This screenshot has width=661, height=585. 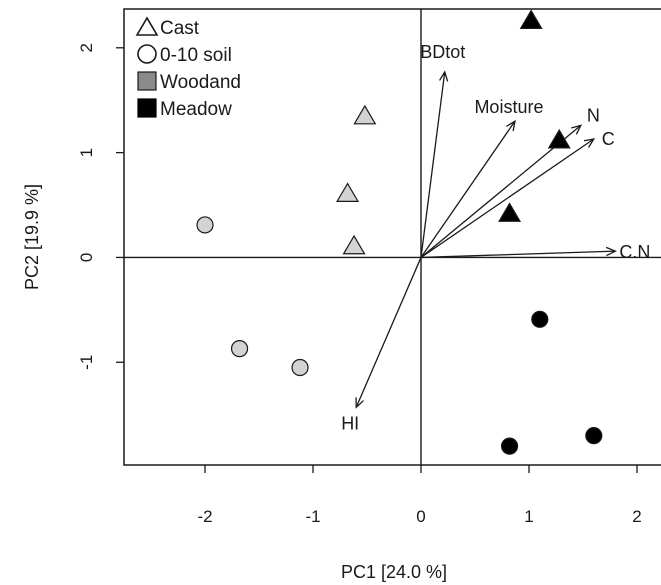 What do you see at coordinates (204, 516) in the screenshot?
I see `x-tick-label: -2` at bounding box center [204, 516].